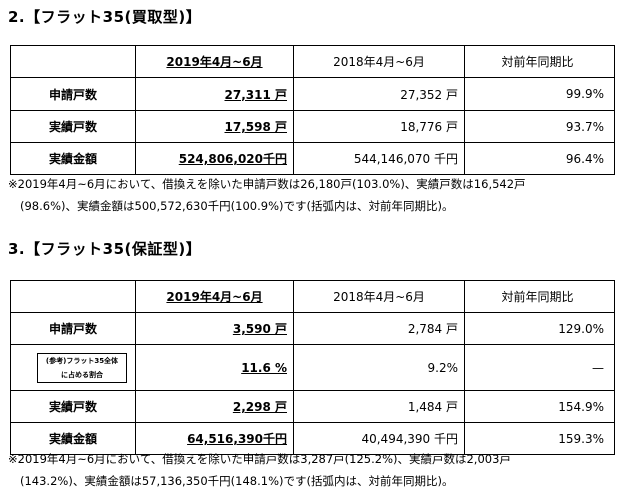 This screenshot has width=625, height=495. Describe the element at coordinates (539, 94) in the screenshot. I see `yoy-ratio-value: 99.9%` at that location.